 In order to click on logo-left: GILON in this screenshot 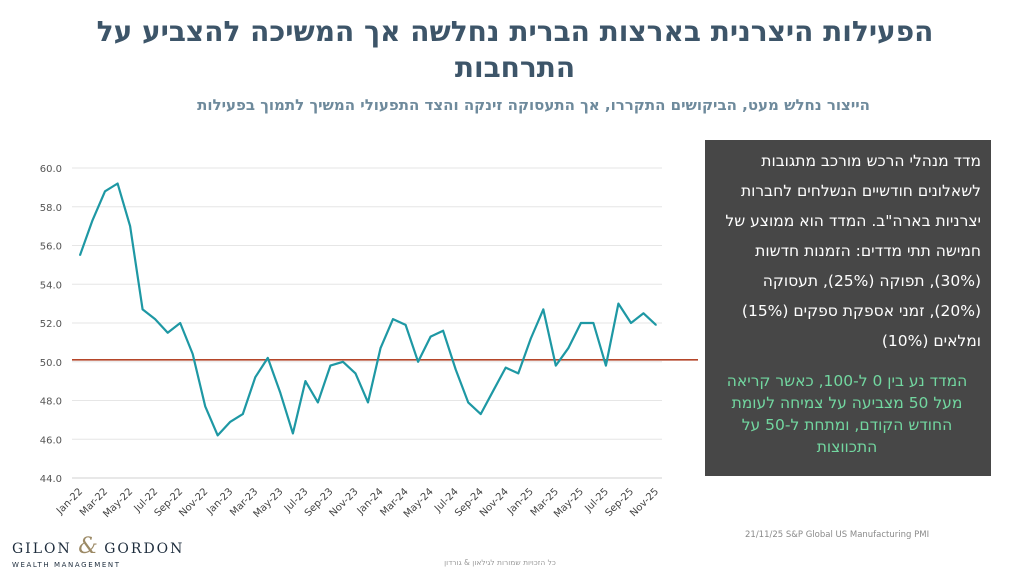, I will do `click(42, 549)`.